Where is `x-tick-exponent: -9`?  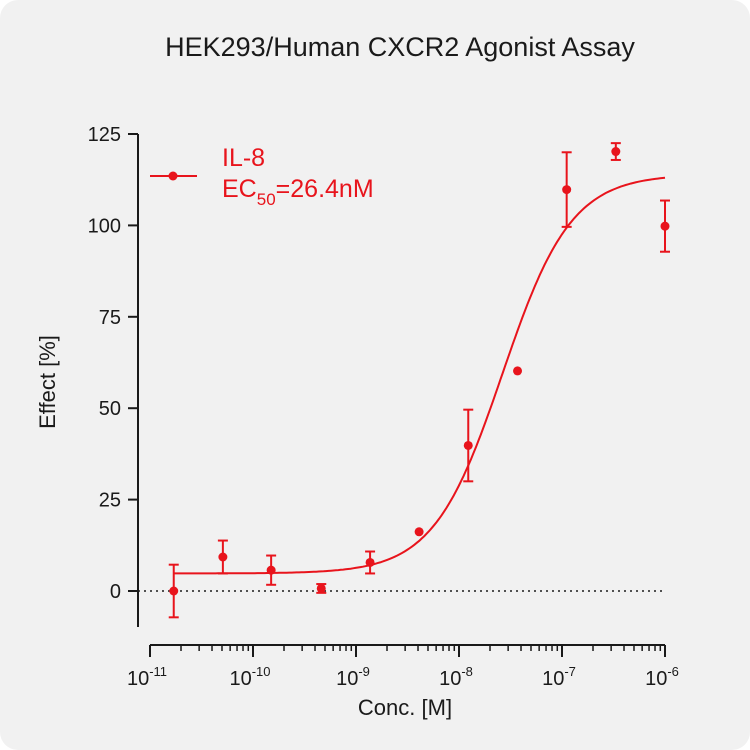
x-tick-exponent: -9 is located at coordinates (364, 671).